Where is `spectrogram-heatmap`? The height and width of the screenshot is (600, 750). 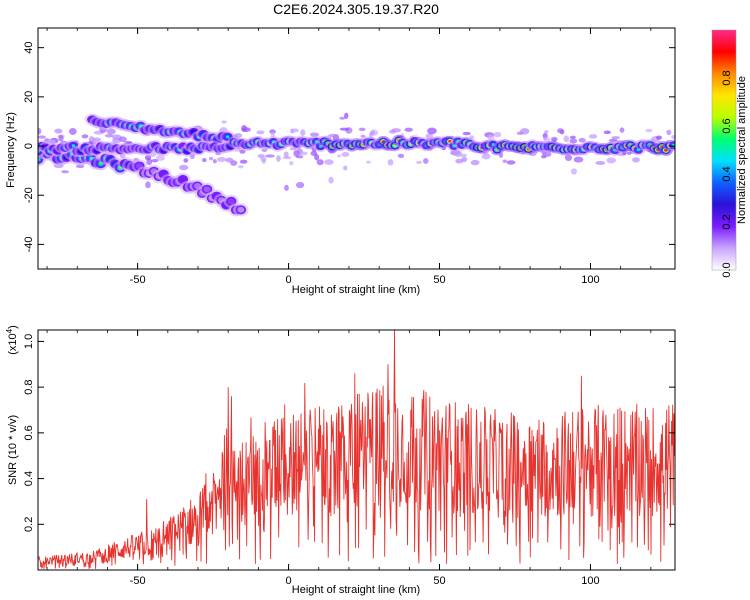 spectrogram-heatmap is located at coordinates (356, 164).